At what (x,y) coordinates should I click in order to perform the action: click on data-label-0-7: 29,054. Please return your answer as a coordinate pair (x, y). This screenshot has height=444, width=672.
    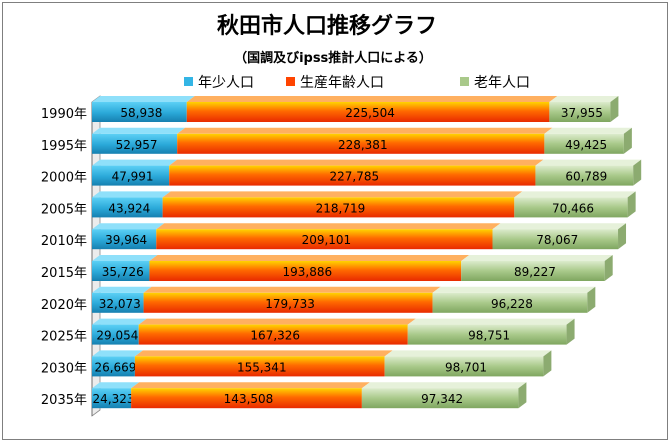
    Looking at the image, I should click on (117, 336).